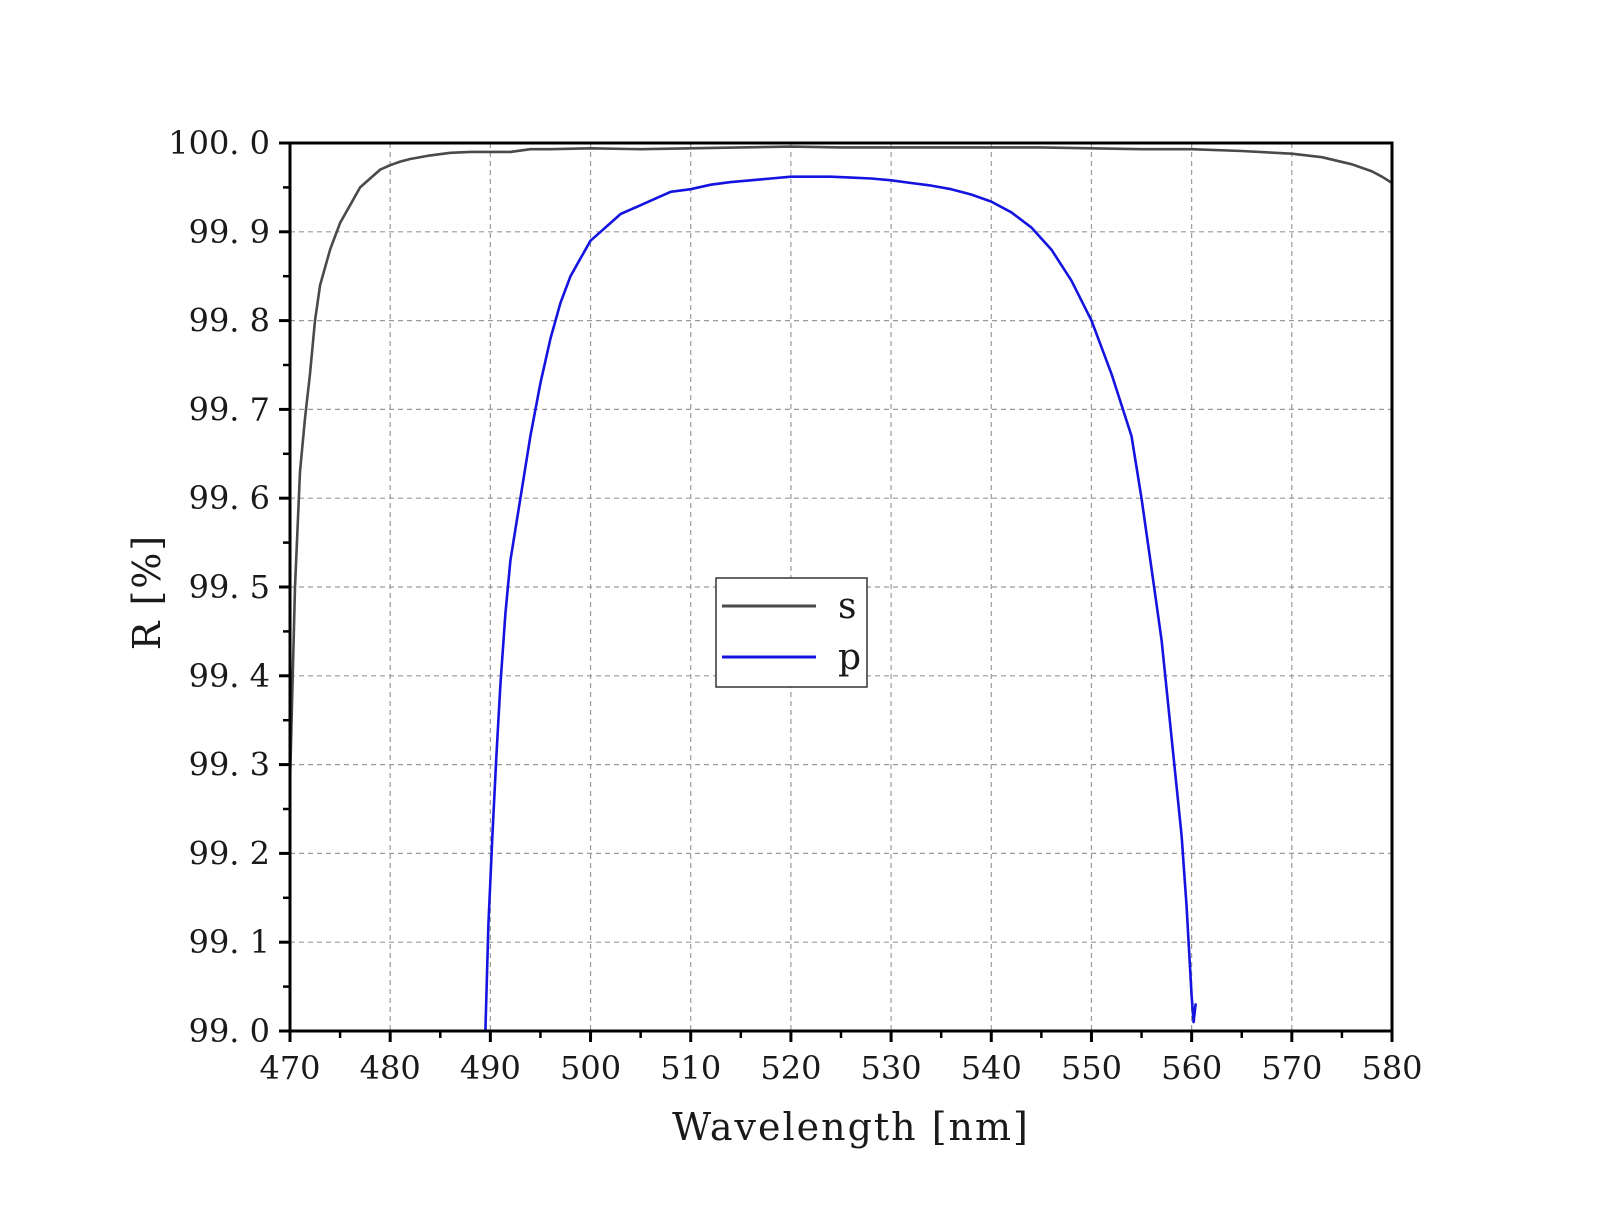 The image size is (1608, 1231). What do you see at coordinates (390, 1068) in the screenshot?
I see `x-tick-label: 480` at bounding box center [390, 1068].